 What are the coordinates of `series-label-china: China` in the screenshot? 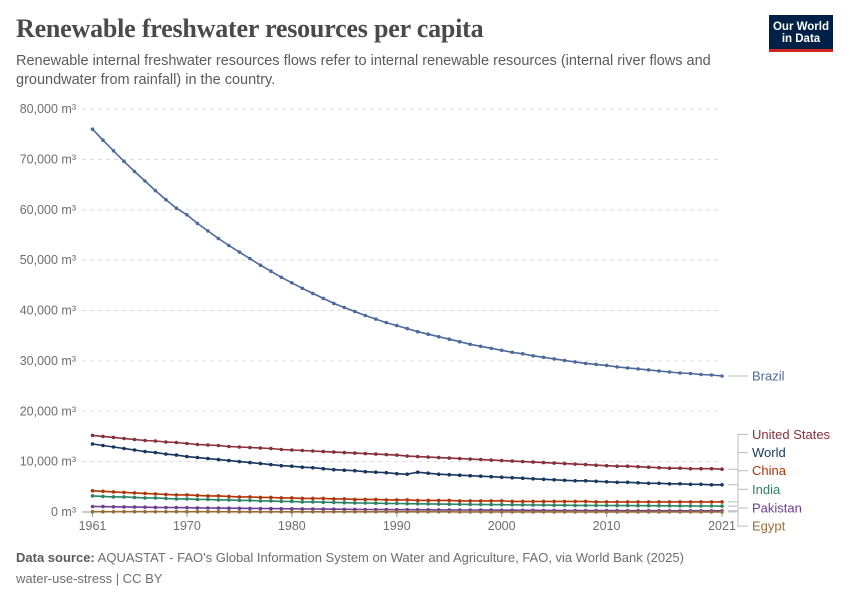 It's located at (769, 470).